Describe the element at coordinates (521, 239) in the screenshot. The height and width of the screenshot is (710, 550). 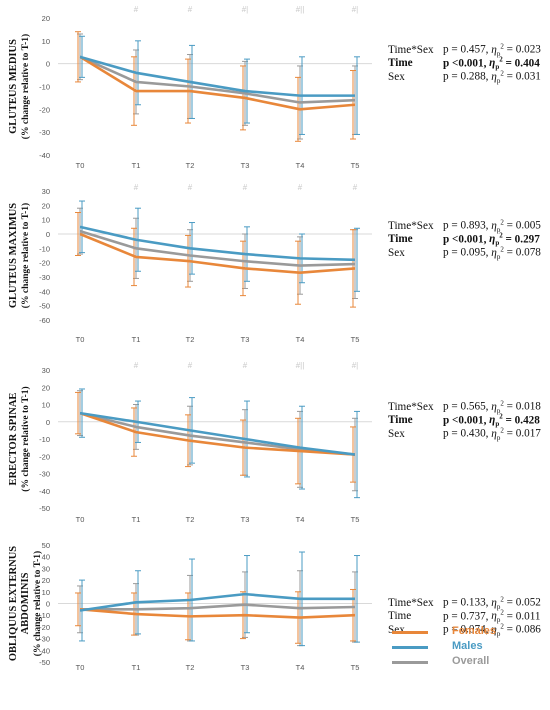
I see `stat-eta-value: = 0.297` at that location.